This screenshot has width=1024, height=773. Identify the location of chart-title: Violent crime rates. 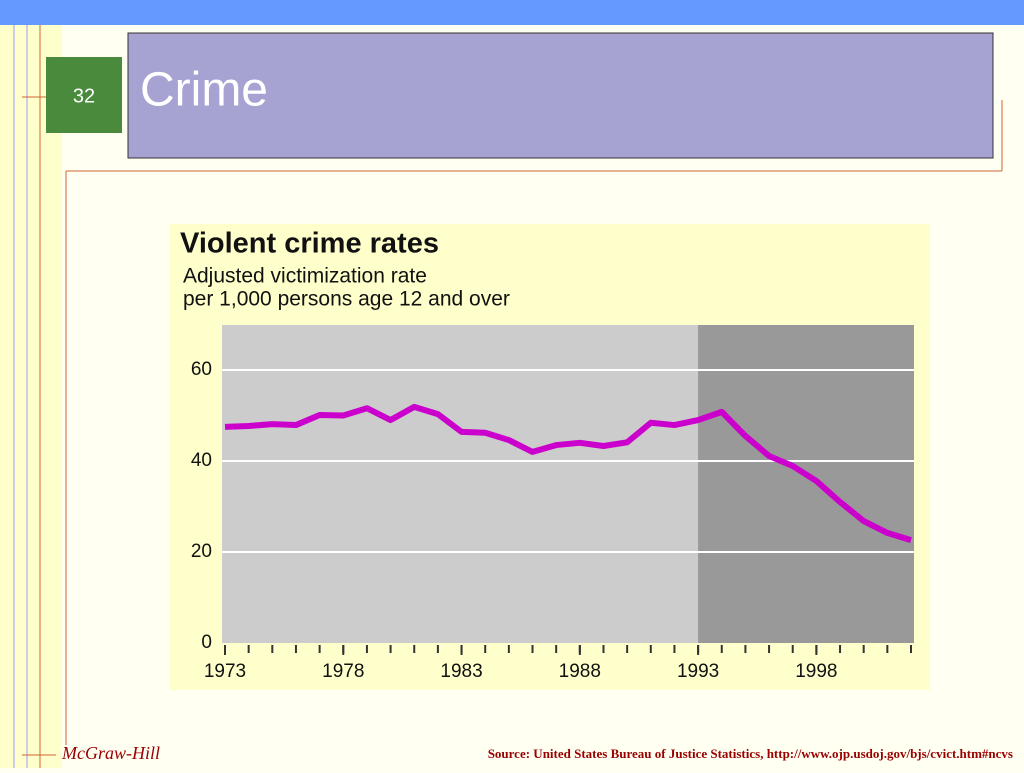
(309, 244).